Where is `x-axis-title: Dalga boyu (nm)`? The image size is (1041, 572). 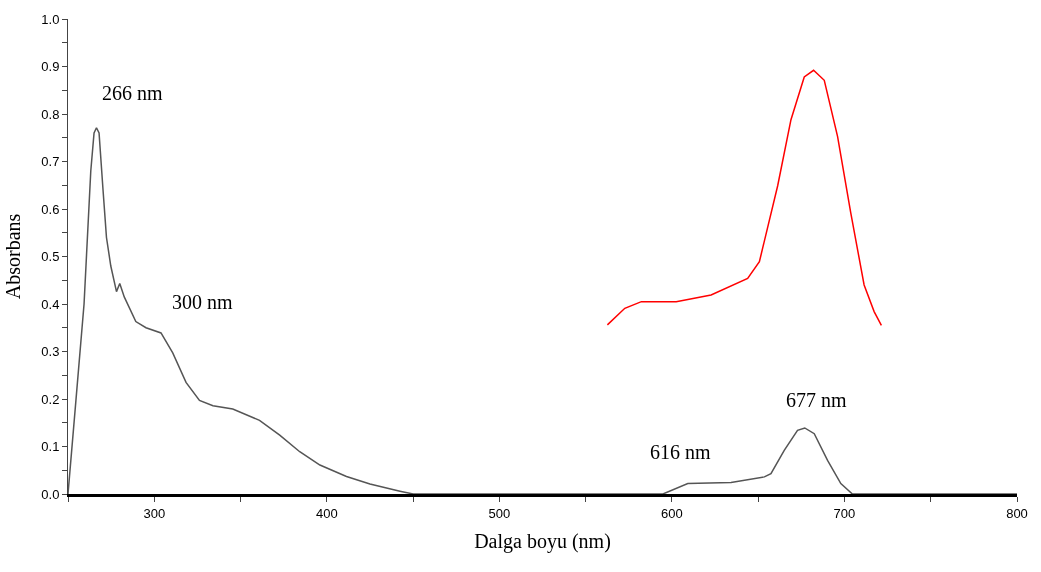
x-axis-title: Dalga boyu (nm) is located at coordinates (542, 542).